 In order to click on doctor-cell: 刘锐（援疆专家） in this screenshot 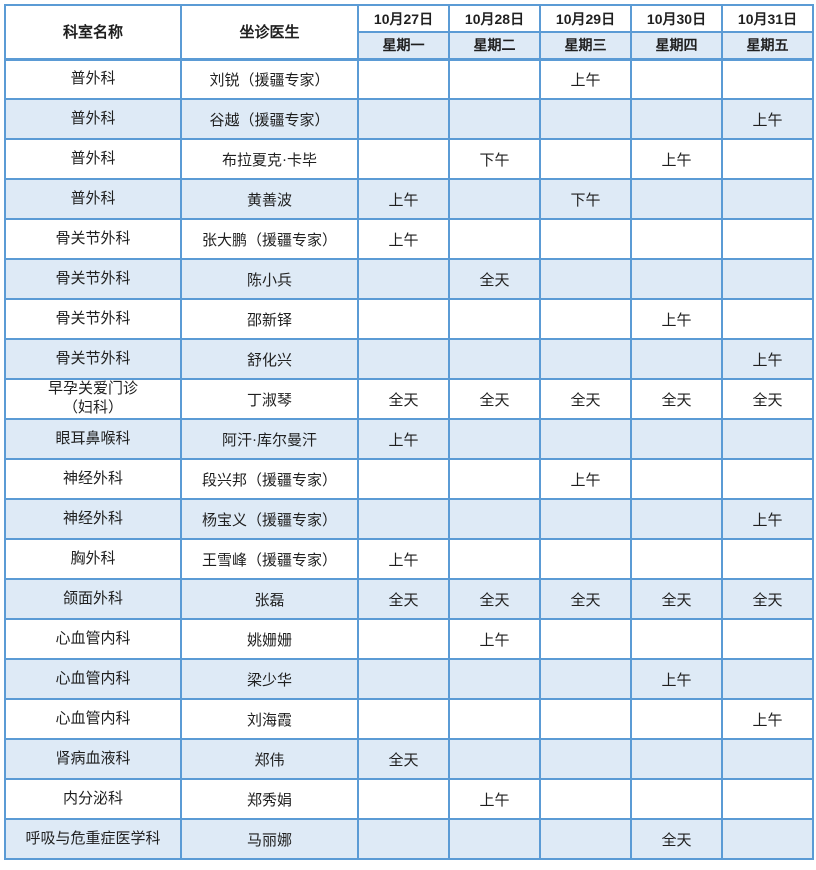, I will do `click(269, 79)`.